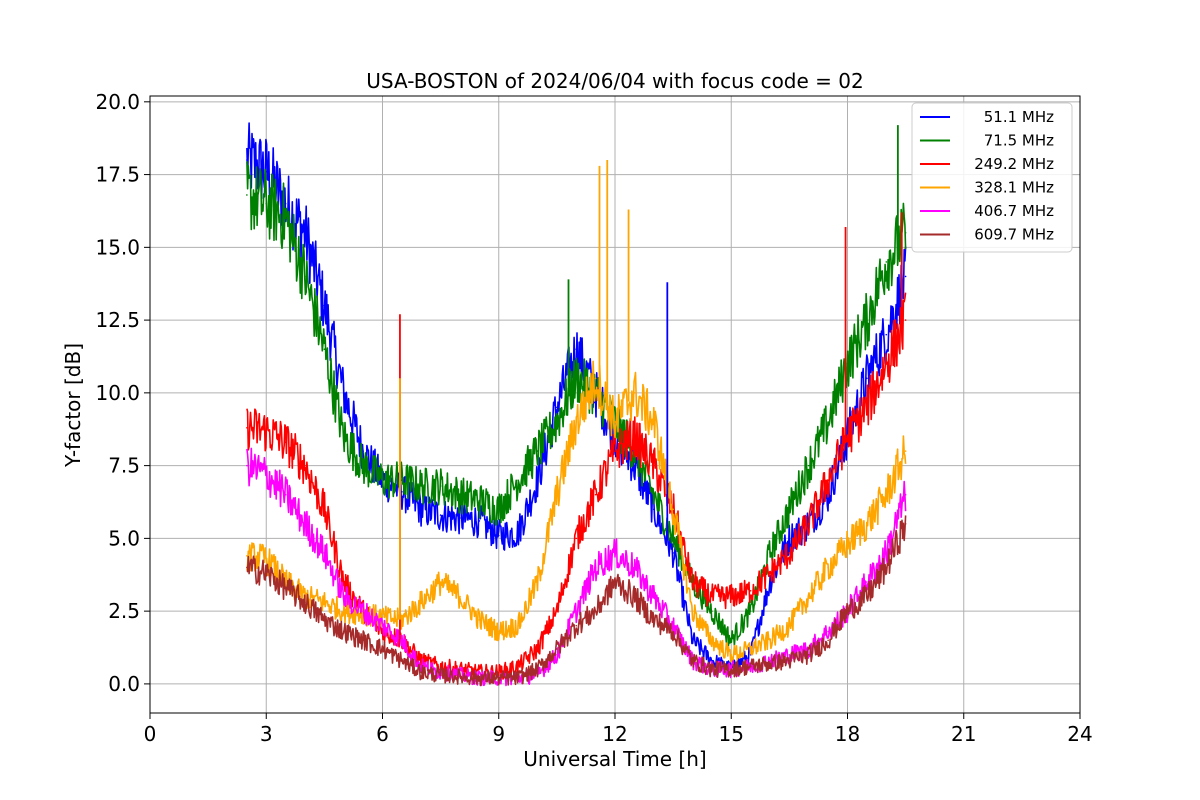 This screenshot has width=1200, height=800. Describe the element at coordinates (1079, 734) in the screenshot. I see `x-tick-label: 24` at that location.